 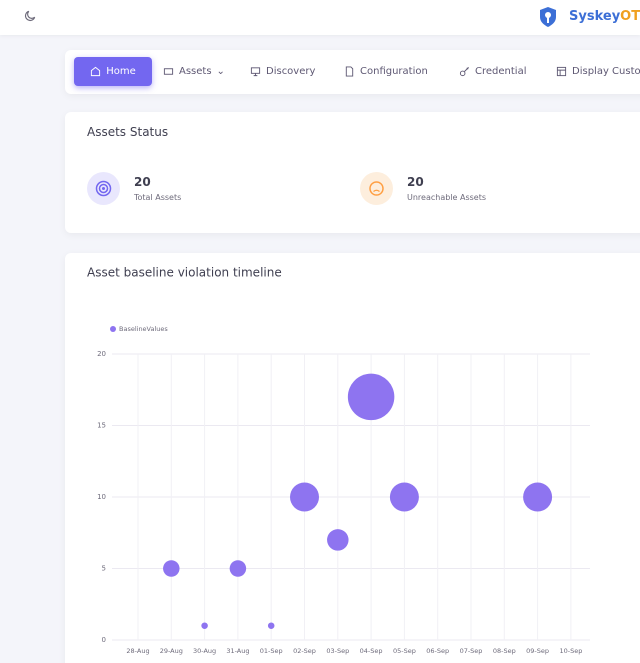 What do you see at coordinates (101, 497) in the screenshot?
I see `y-tick-label: 10` at bounding box center [101, 497].